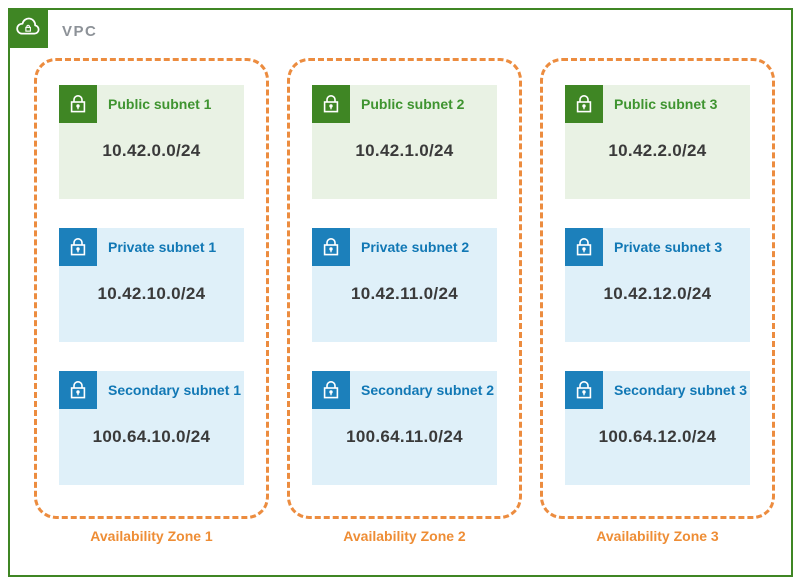 This screenshot has height=585, width=800. Describe the element at coordinates (413, 104) in the screenshot. I see `subnet-name: Public subnet 2` at that location.